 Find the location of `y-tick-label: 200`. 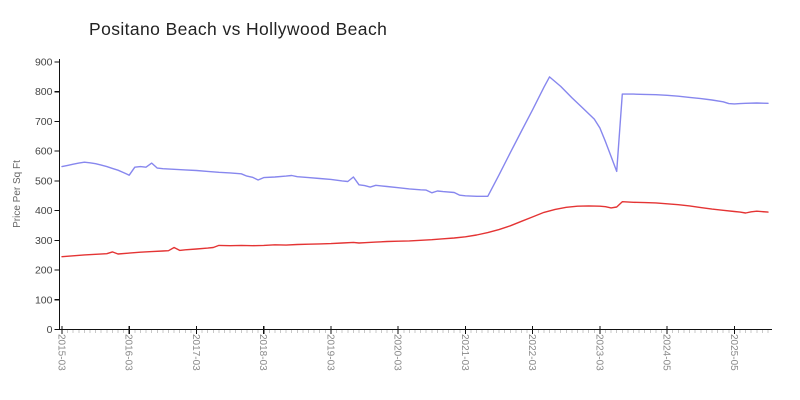

y-tick-label: 200 is located at coordinates (44, 271).